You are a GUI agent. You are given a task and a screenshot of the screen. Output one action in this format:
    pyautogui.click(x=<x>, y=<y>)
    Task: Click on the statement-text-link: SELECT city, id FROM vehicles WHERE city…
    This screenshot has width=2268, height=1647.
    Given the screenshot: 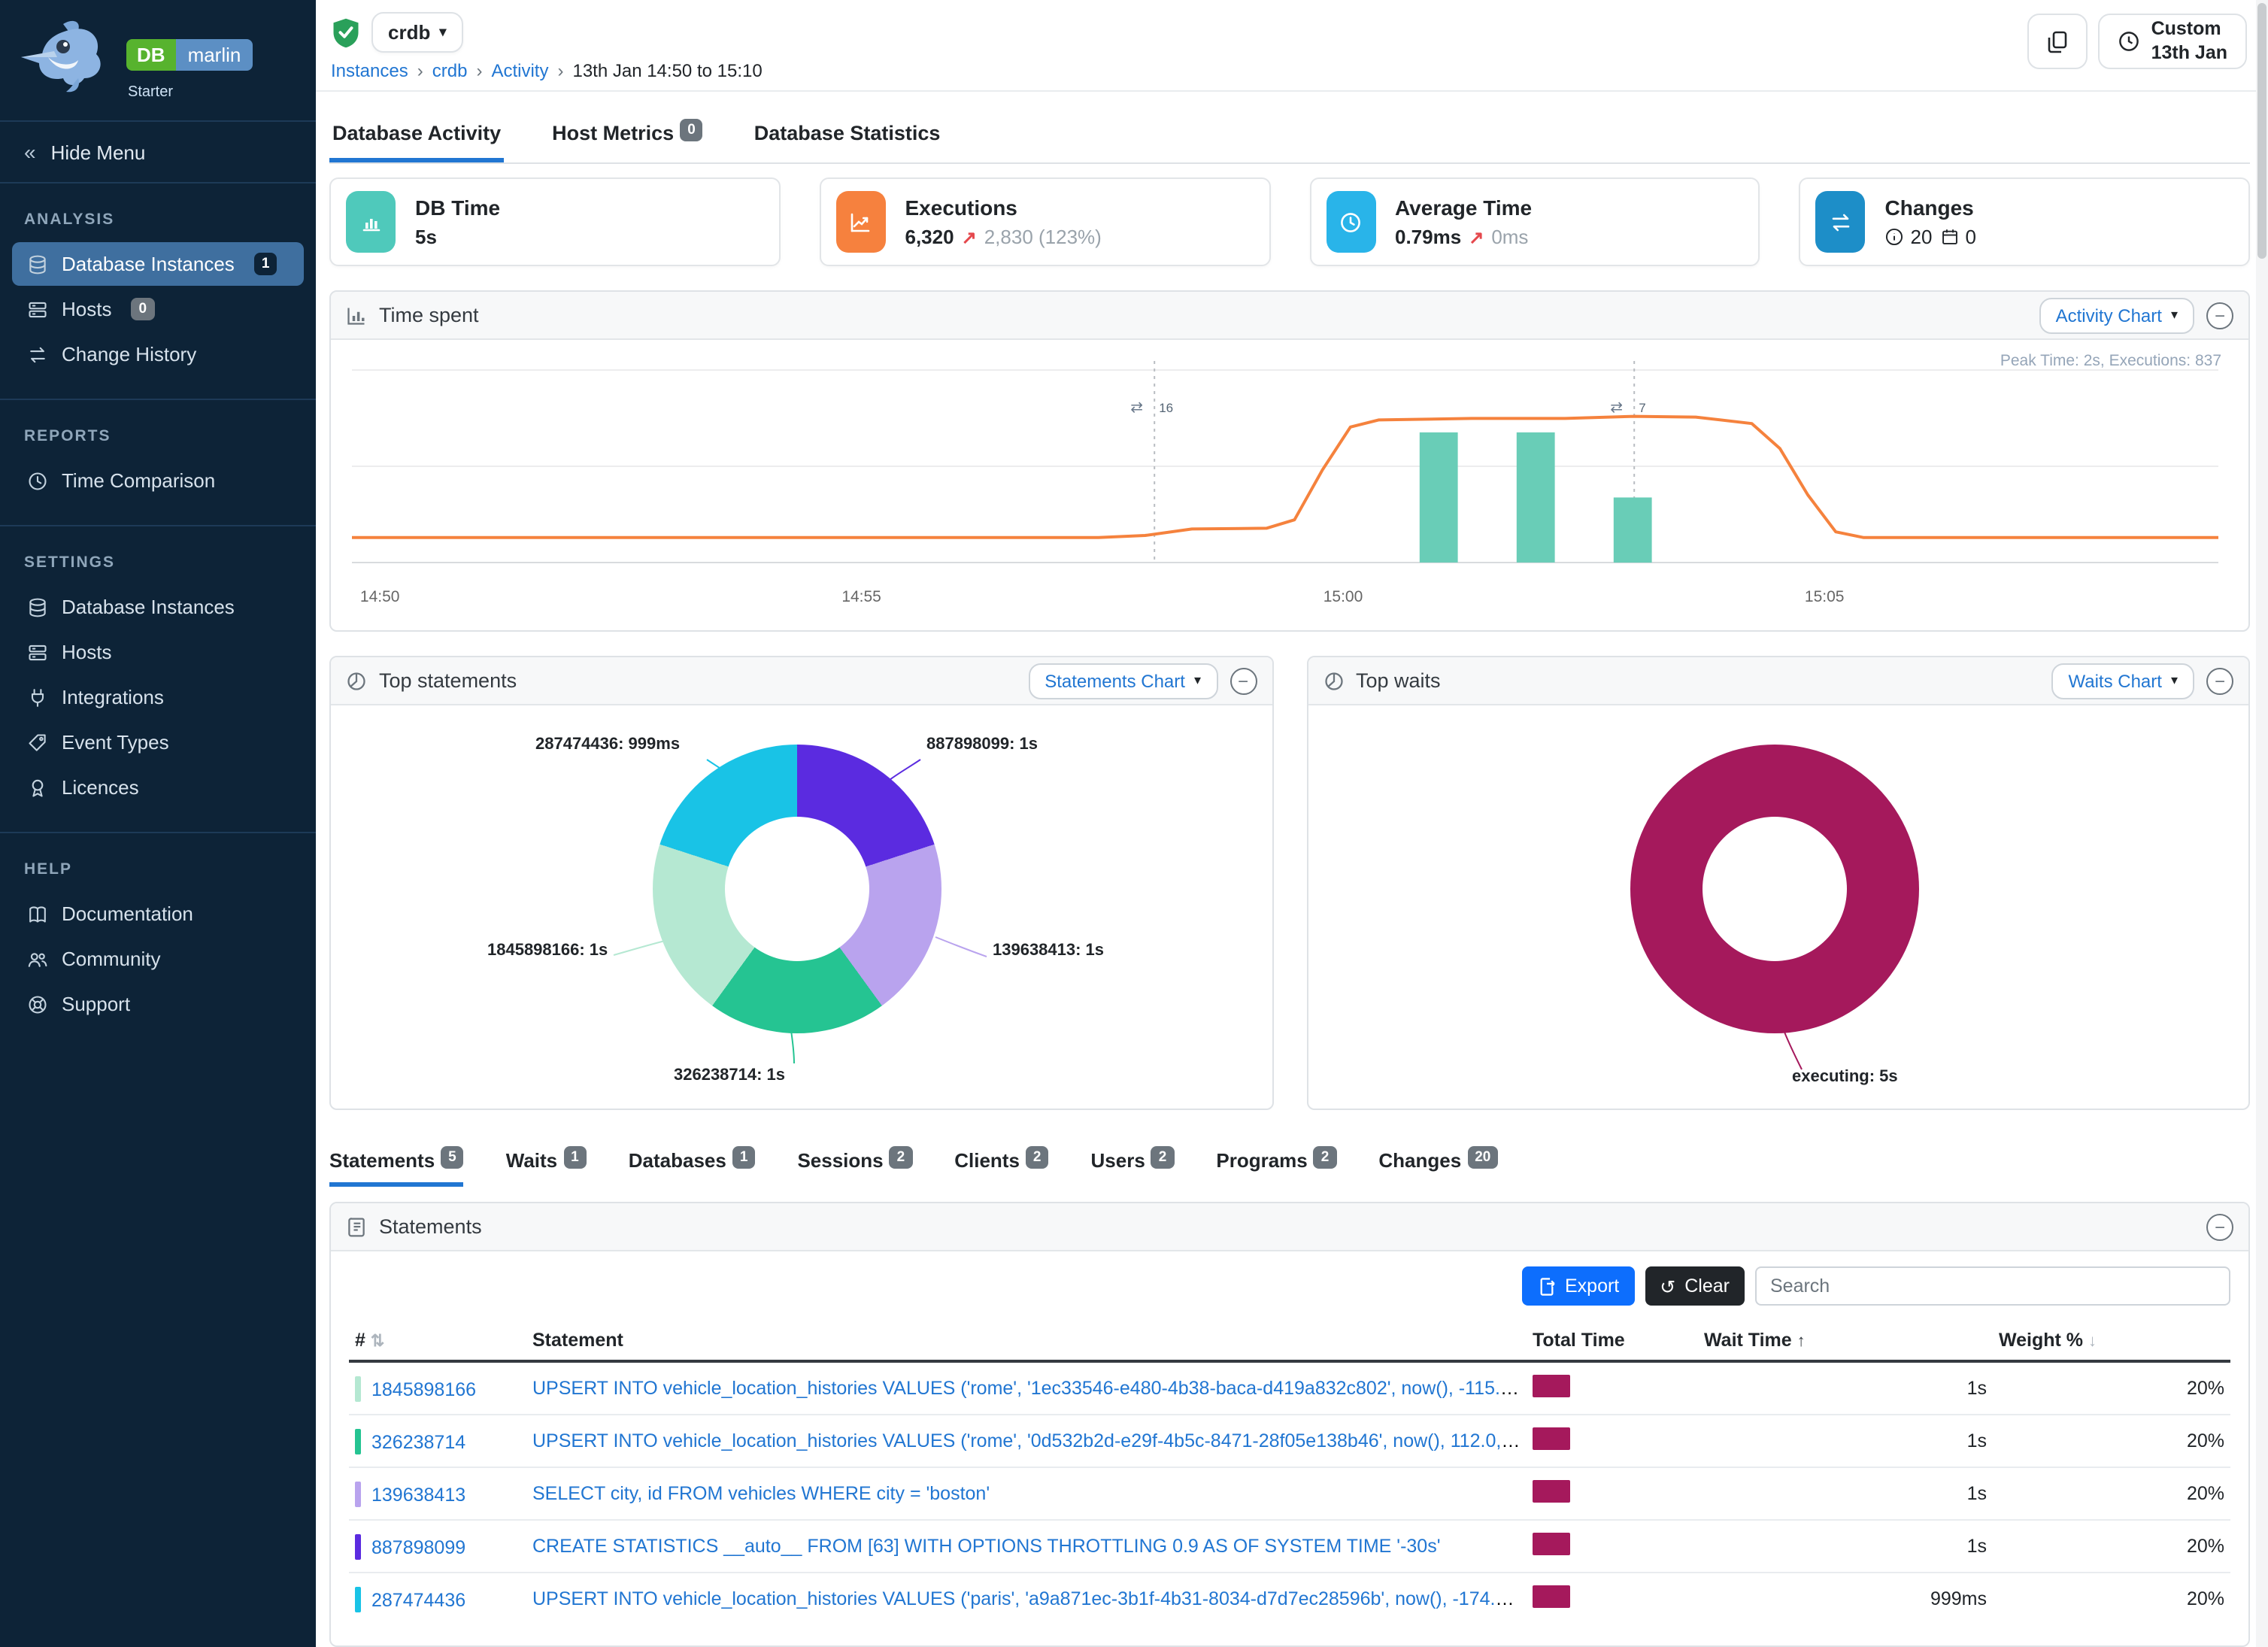 What is the action you would take?
    pyautogui.click(x=761, y=1493)
    